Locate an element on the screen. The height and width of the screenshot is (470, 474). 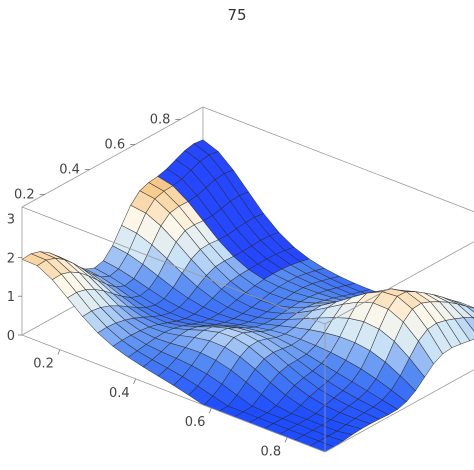
z-tick-label: 0 is located at coordinates (11, 336).